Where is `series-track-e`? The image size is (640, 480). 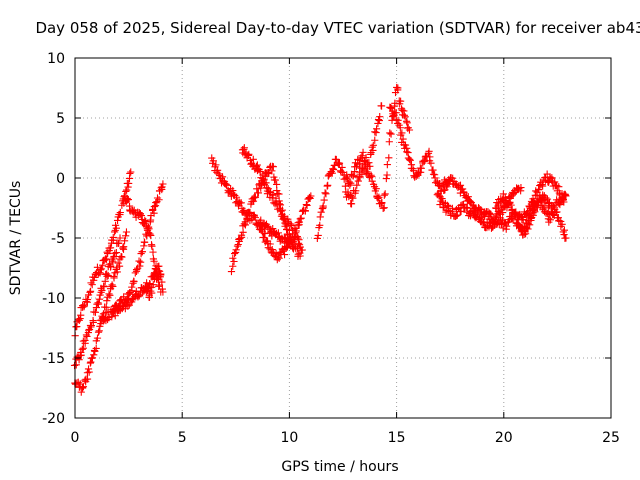 series-track-e is located at coordinates (138, 247).